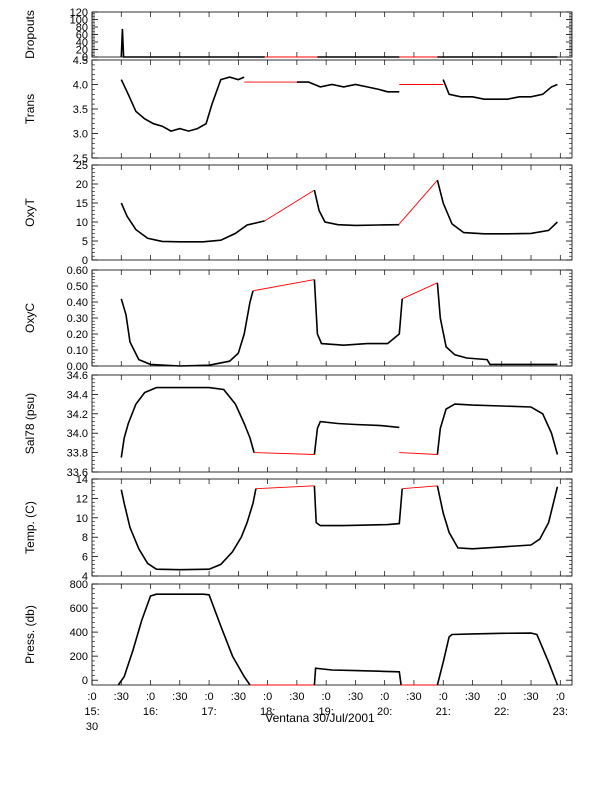 The image size is (612, 785). What do you see at coordinates (85, 242) in the screenshot?
I see `y-tick-label: 5` at bounding box center [85, 242].